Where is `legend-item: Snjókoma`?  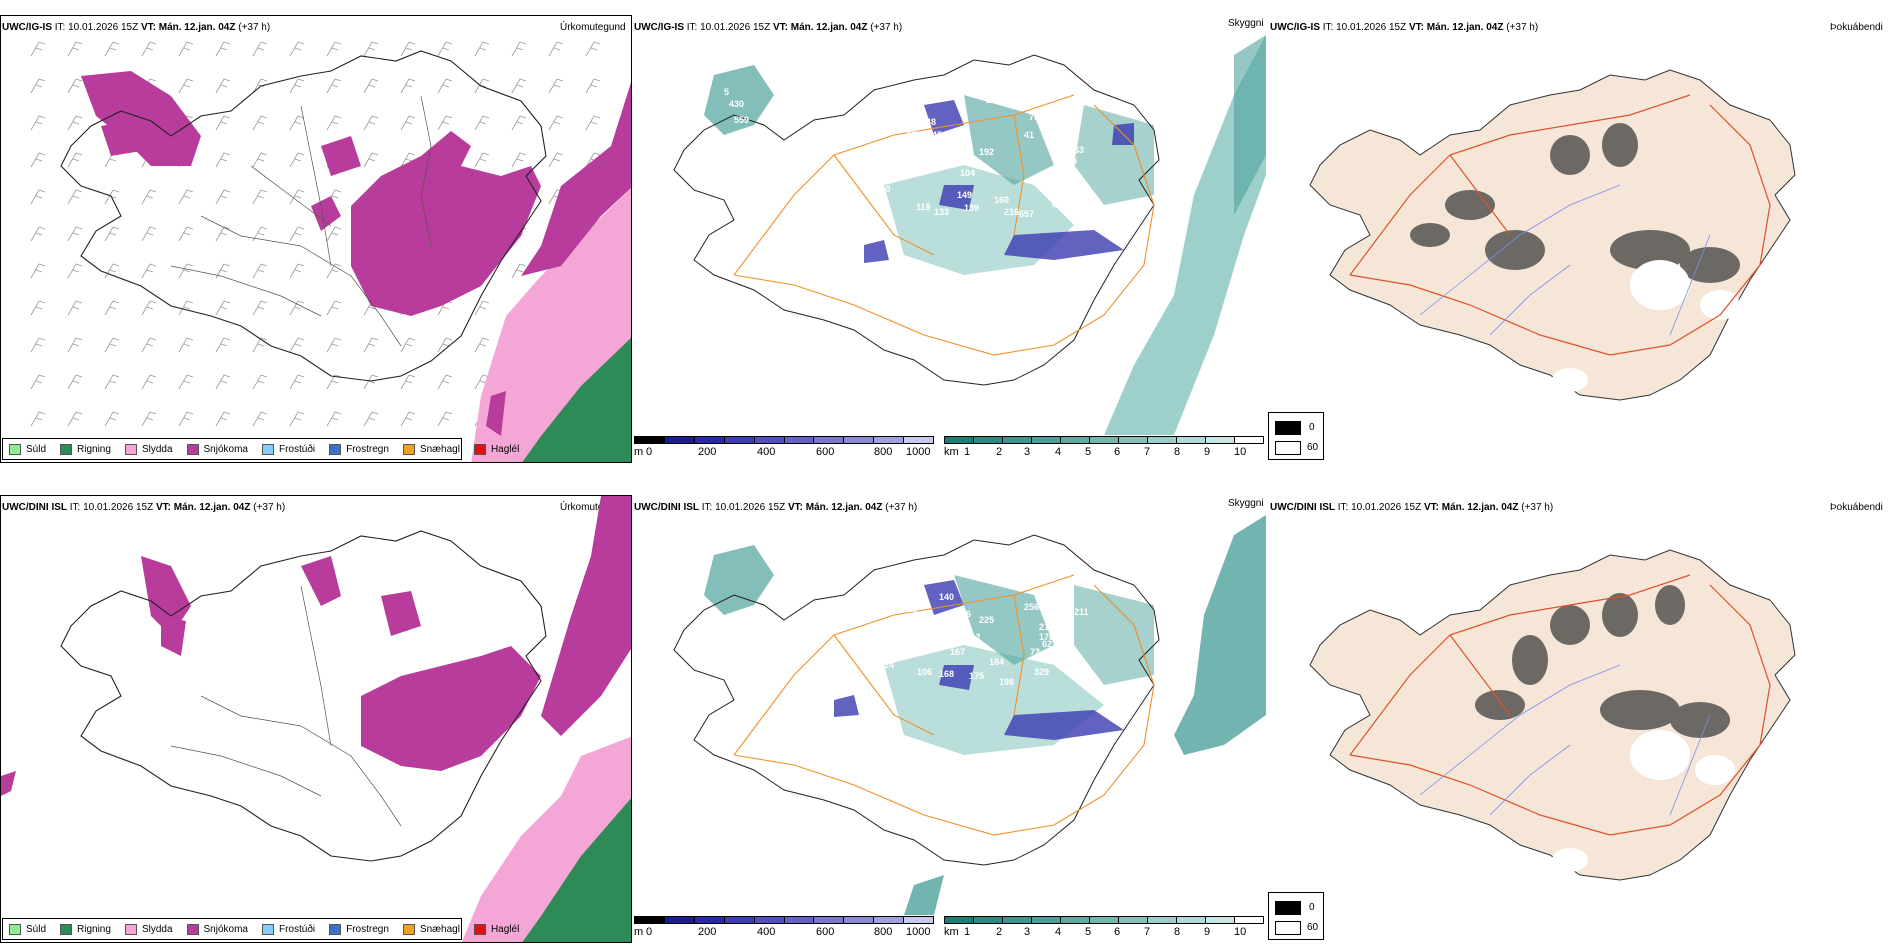
legend-item: Snjókoma is located at coordinates (217, 929).